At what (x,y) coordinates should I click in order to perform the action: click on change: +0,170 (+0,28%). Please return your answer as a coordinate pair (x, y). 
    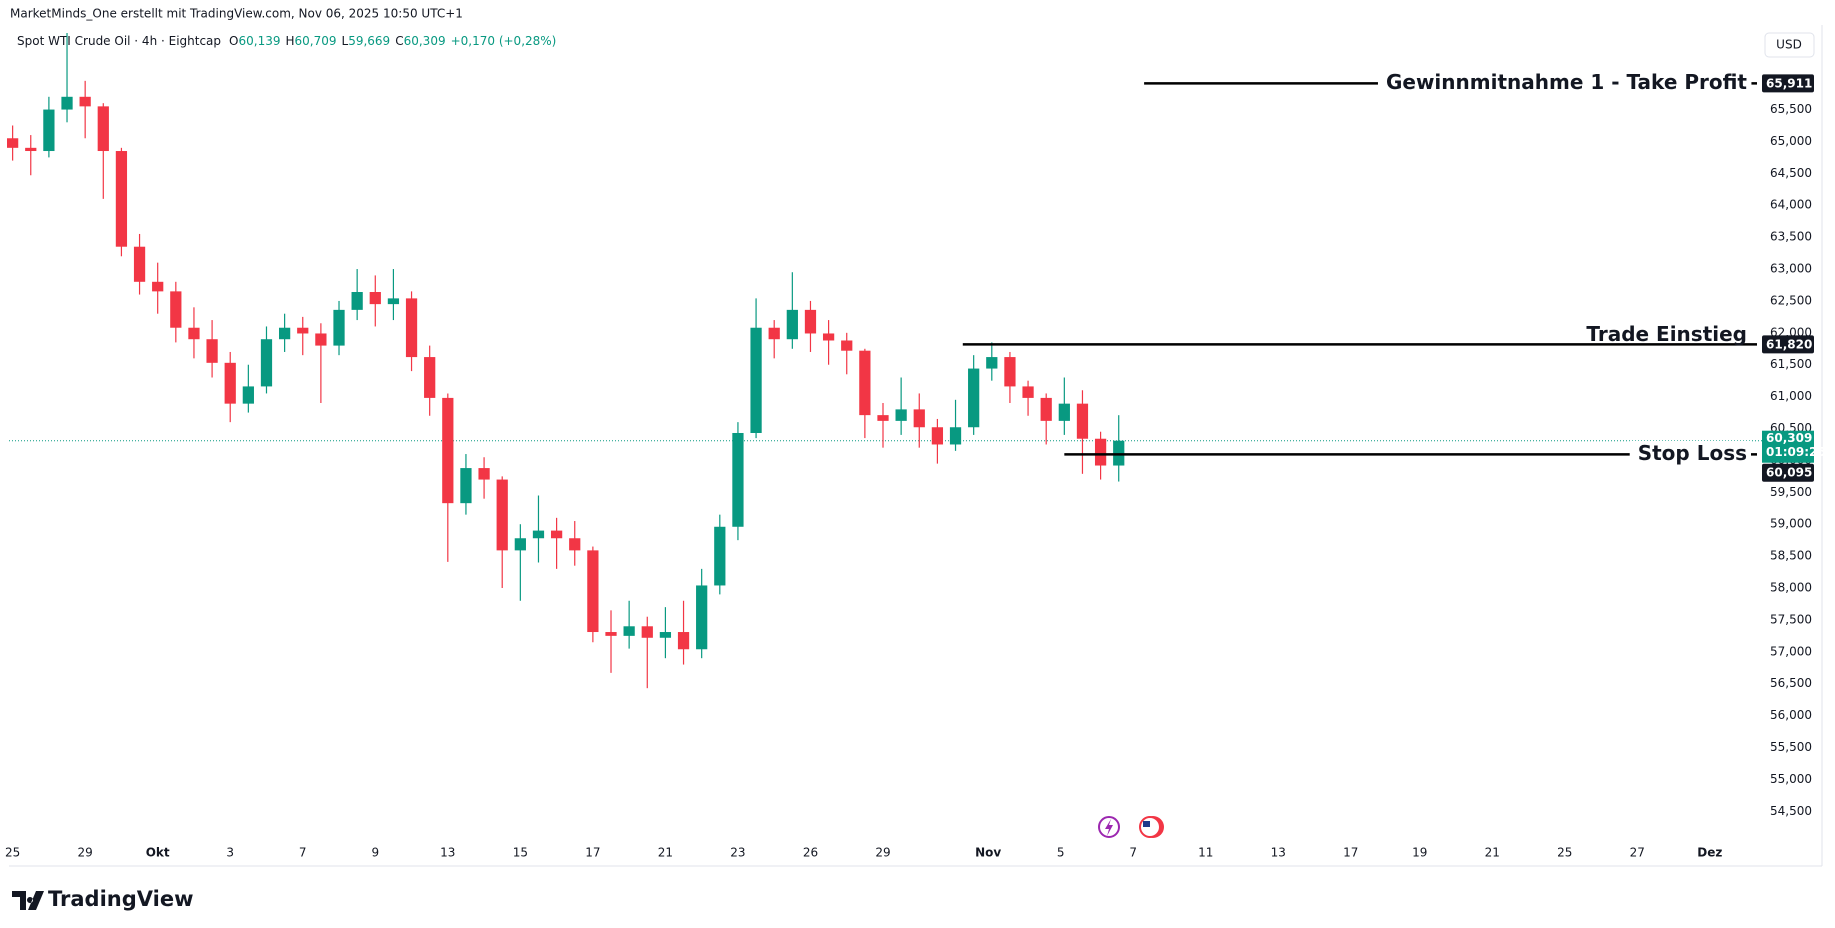
    Looking at the image, I should click on (504, 41).